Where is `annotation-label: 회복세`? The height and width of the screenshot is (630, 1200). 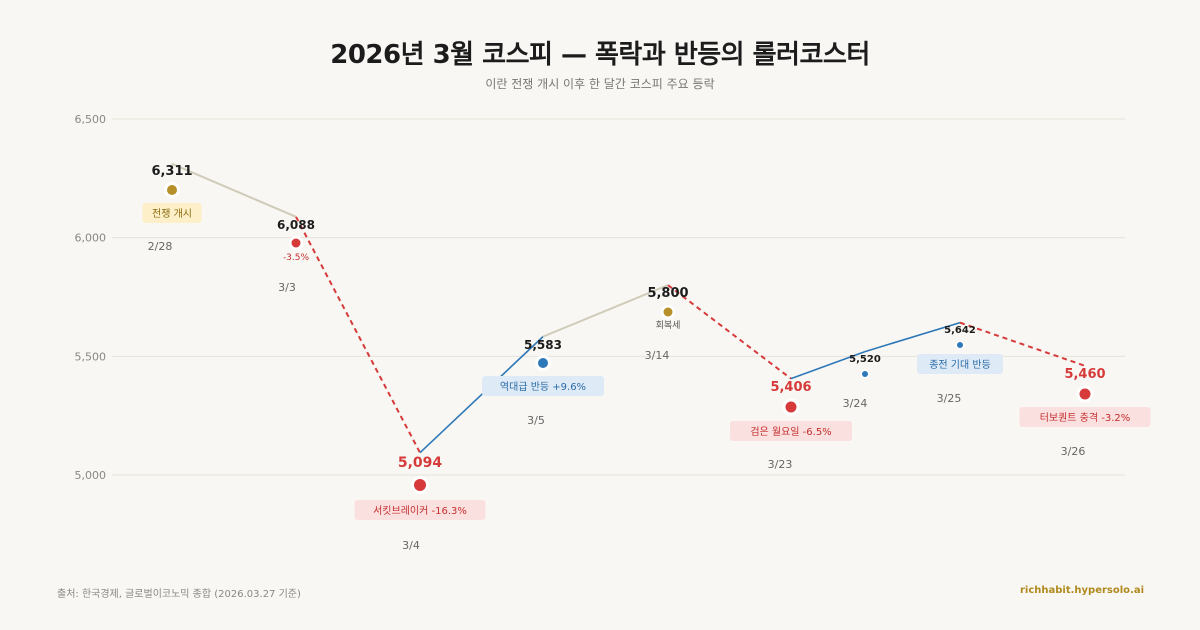 annotation-label: 회복세 is located at coordinates (668, 325).